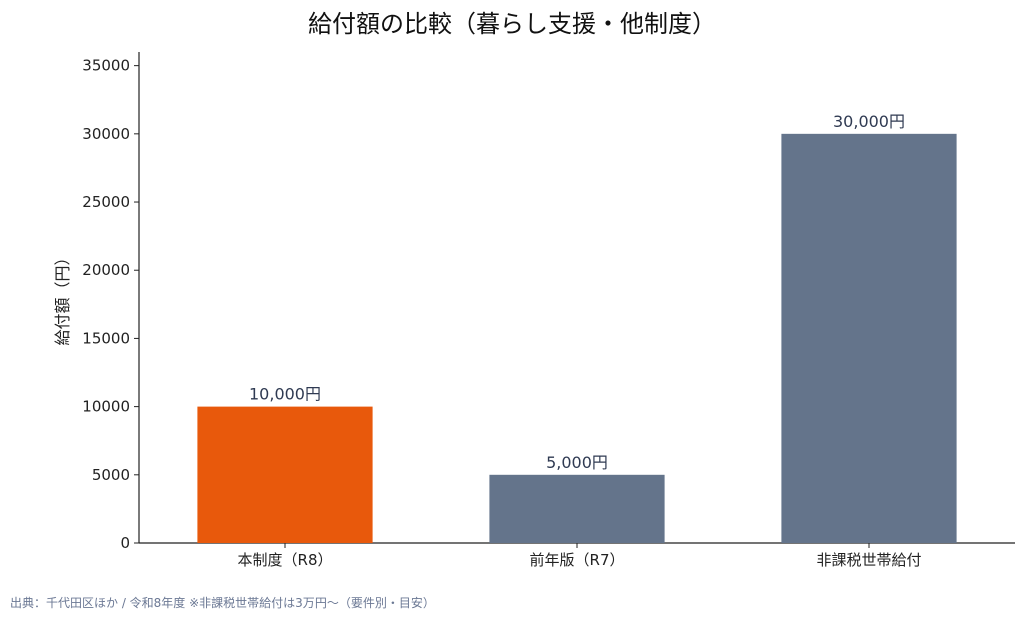  I want to click on x-tick-label: 前年版（R7）, so click(577, 560).